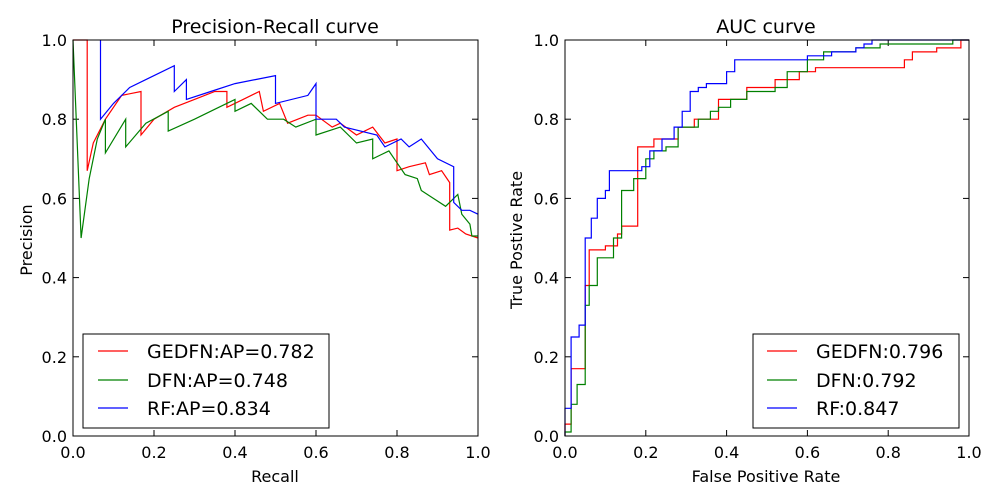 The image size is (1000, 500). Describe the element at coordinates (54, 119) in the screenshot. I see `pr-y-tick-label: 0.8` at that location.